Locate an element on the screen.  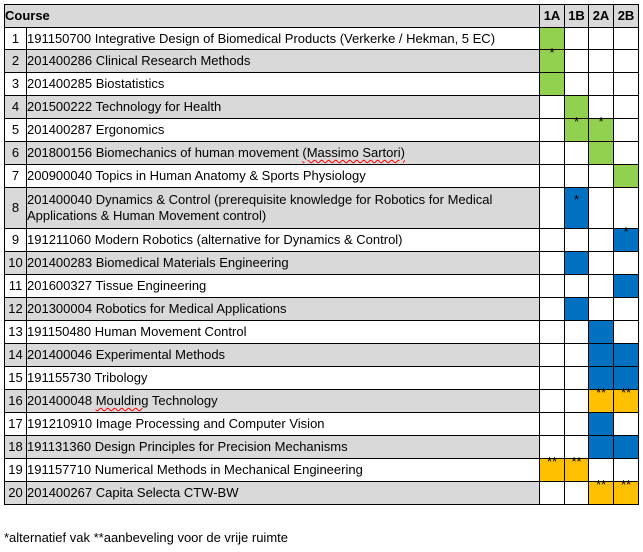
course-title: Biomechanics of human movement is located at coordinates (197, 152).